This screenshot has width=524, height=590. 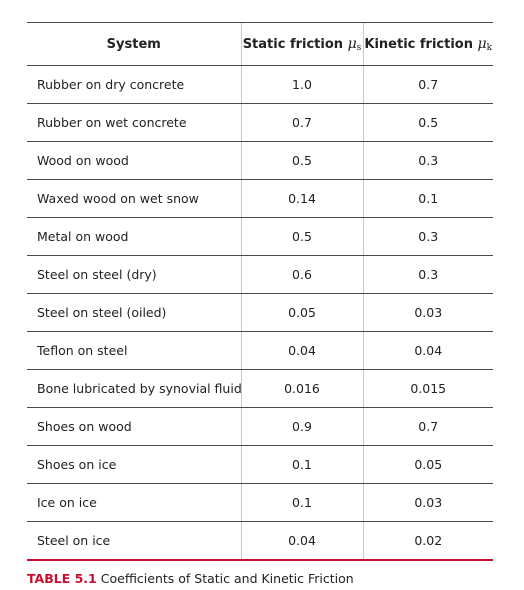 I want to click on cell-static: 0.14, so click(x=301, y=198).